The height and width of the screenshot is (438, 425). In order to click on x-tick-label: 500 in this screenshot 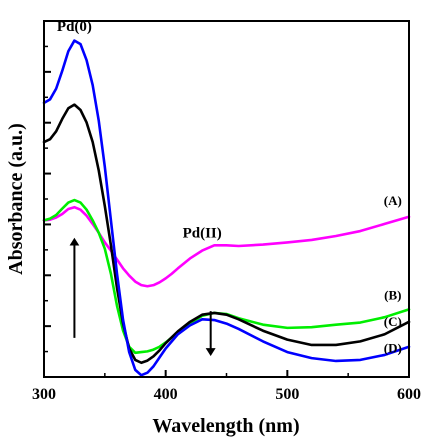, I will do `click(287, 394)`.